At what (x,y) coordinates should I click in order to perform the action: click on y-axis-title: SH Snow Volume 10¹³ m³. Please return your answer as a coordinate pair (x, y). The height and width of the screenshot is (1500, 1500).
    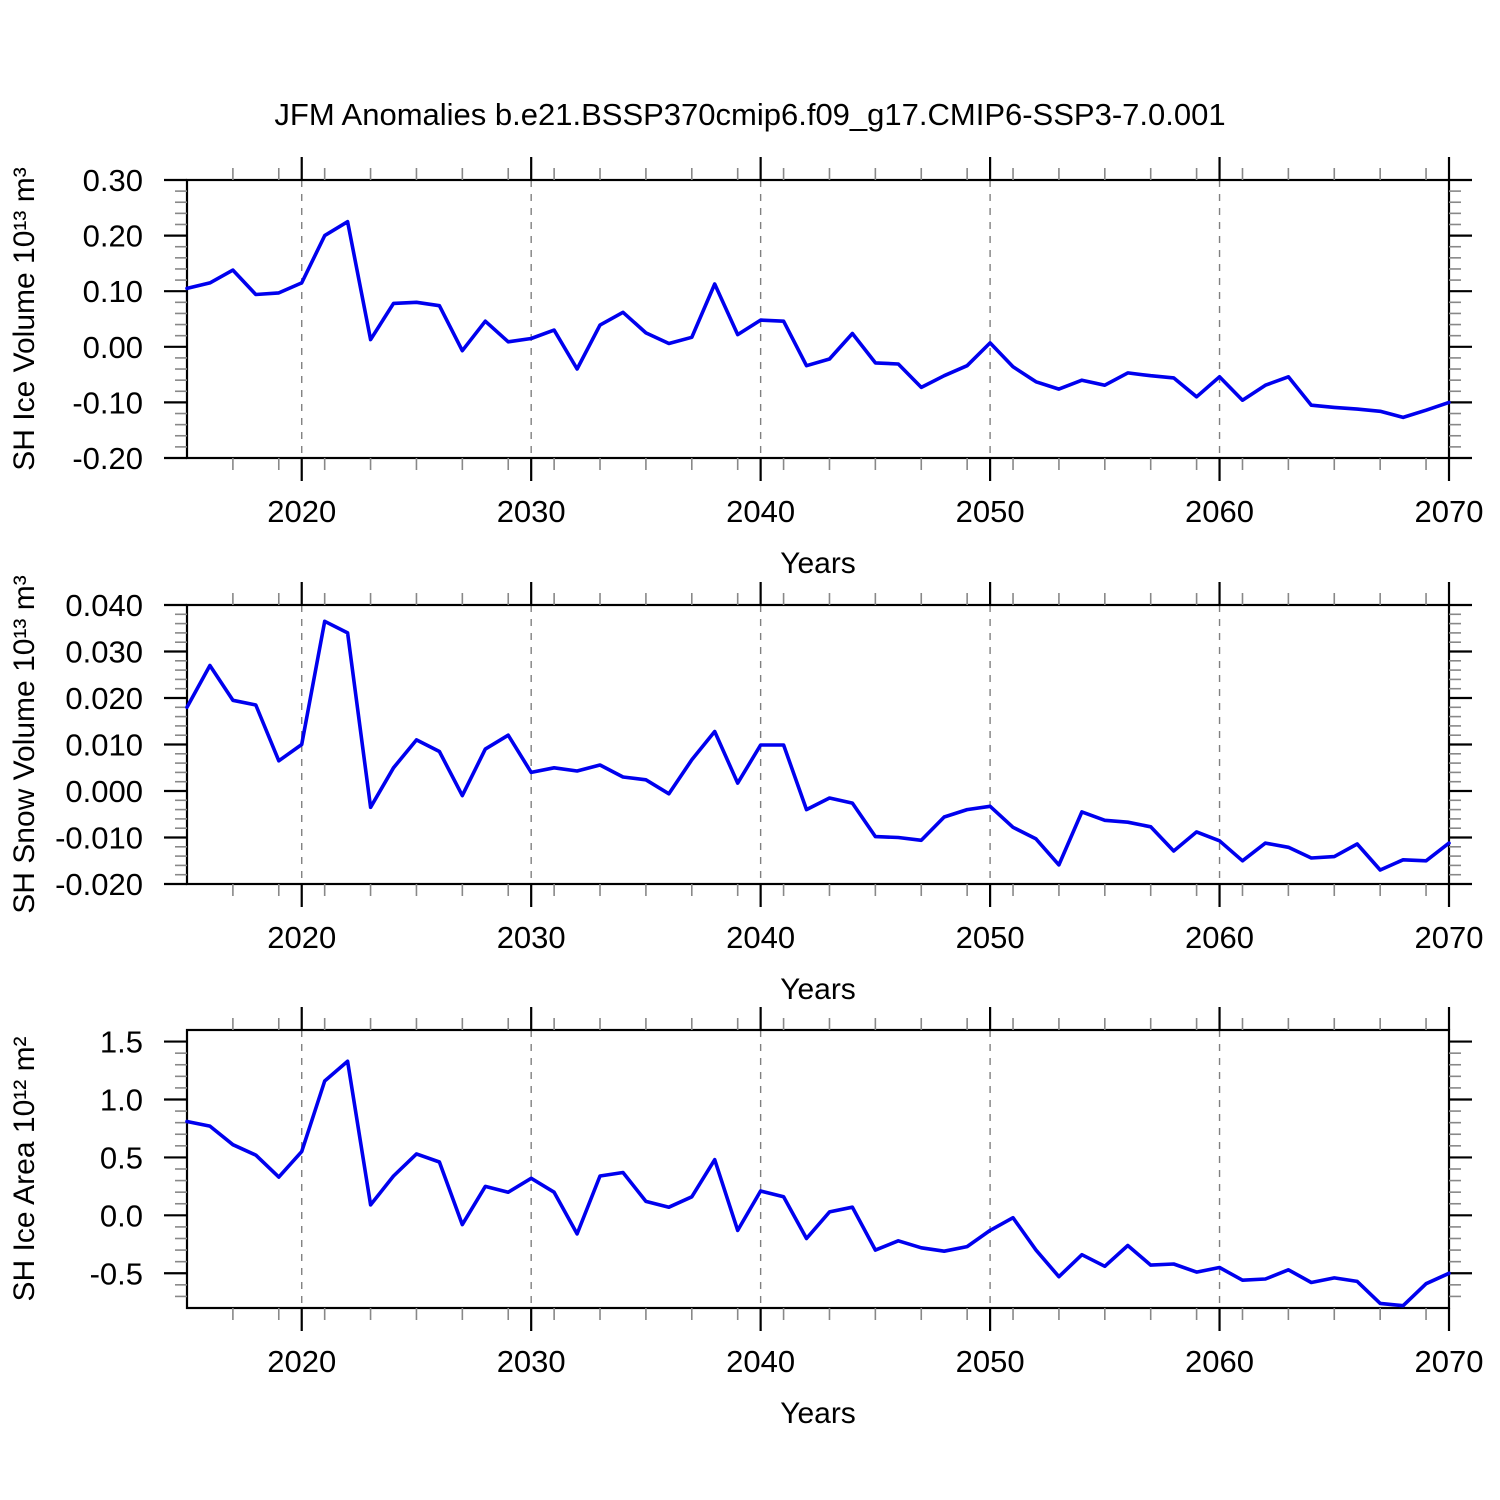
    Looking at the image, I should click on (24, 744).